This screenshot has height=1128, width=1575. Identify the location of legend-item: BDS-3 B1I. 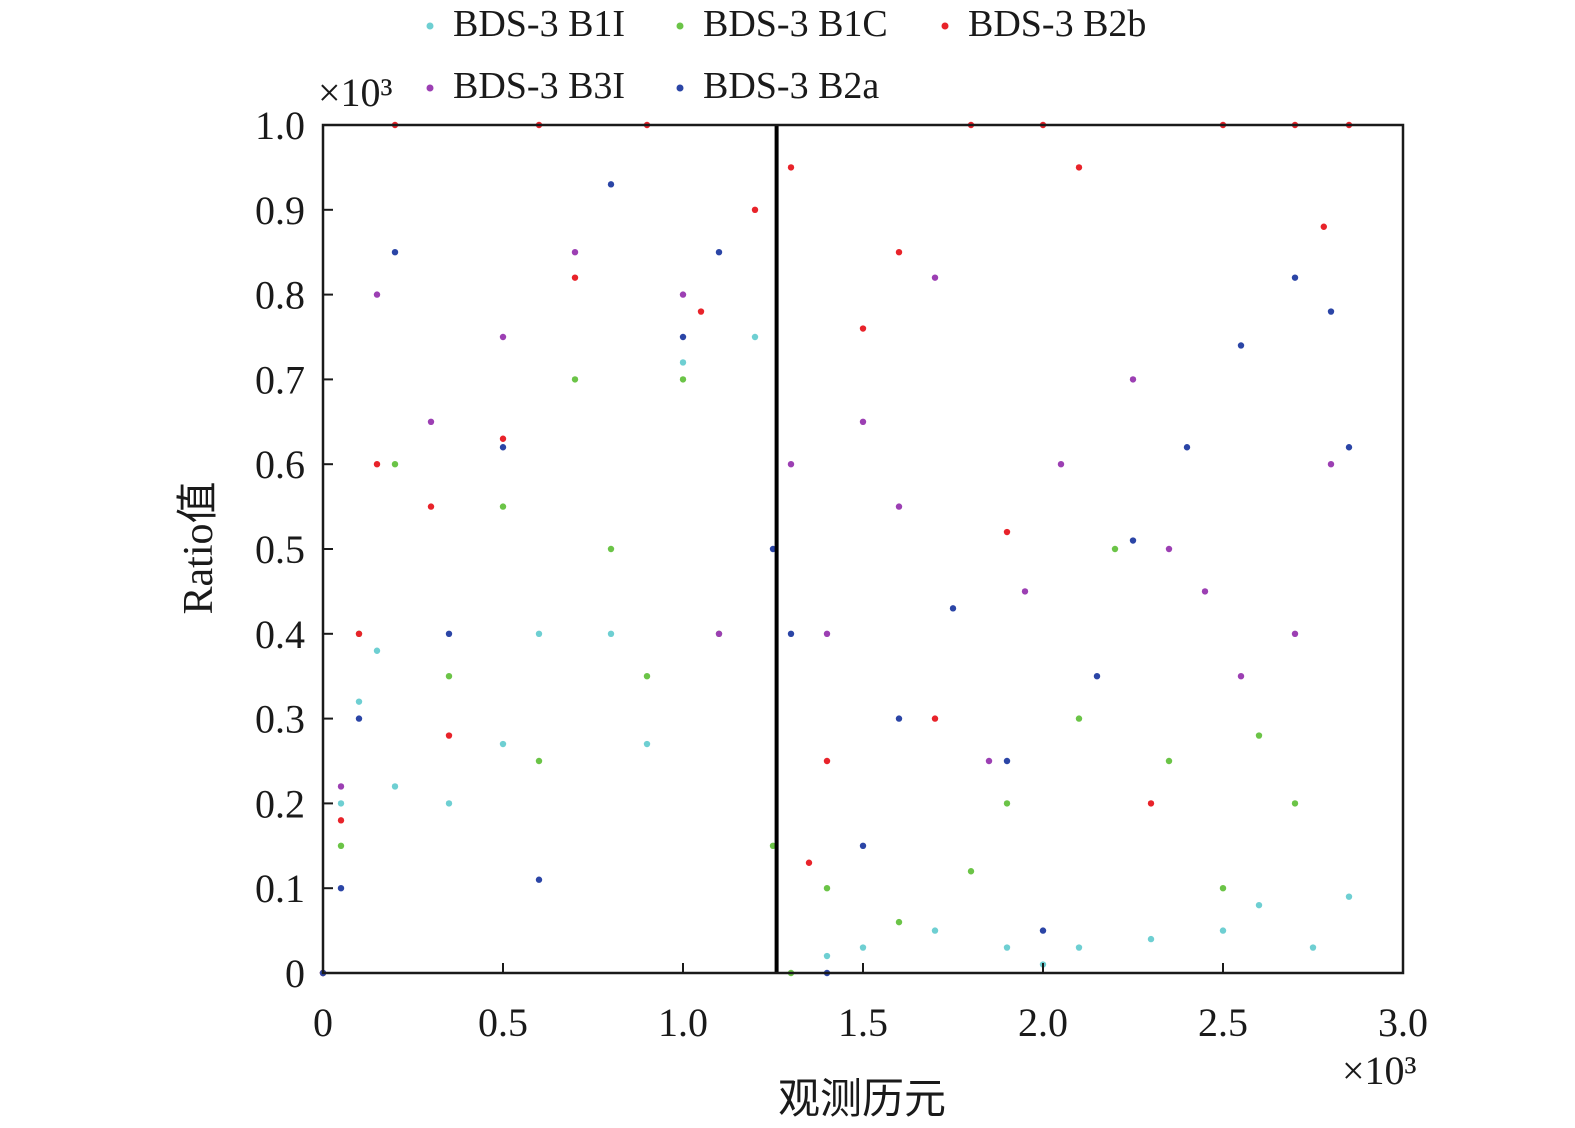
(525, 24).